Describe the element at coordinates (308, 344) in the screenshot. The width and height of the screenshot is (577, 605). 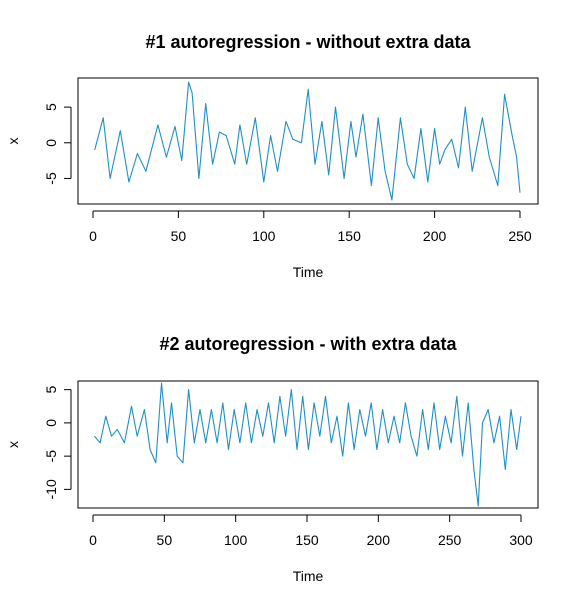
I see `chart-title: #2 autoregression - with extra data` at that location.